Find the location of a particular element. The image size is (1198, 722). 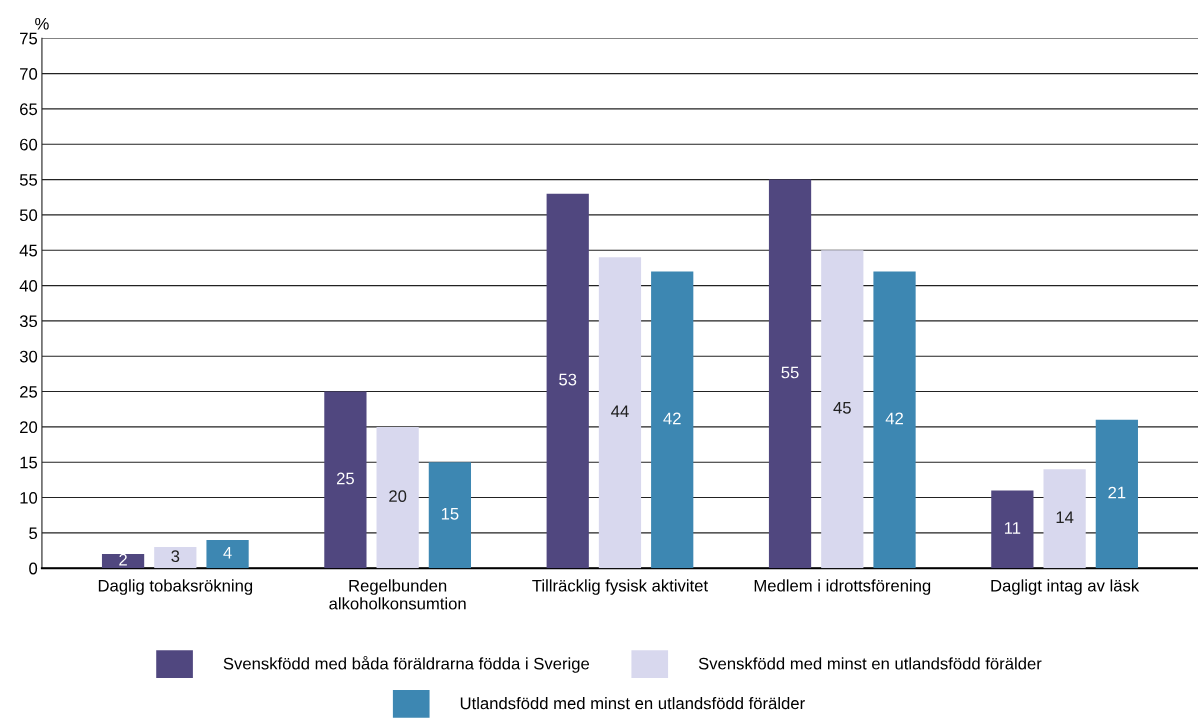

x-tick-label: Regelbunden alkoholkonsumtion is located at coordinates (397, 594).